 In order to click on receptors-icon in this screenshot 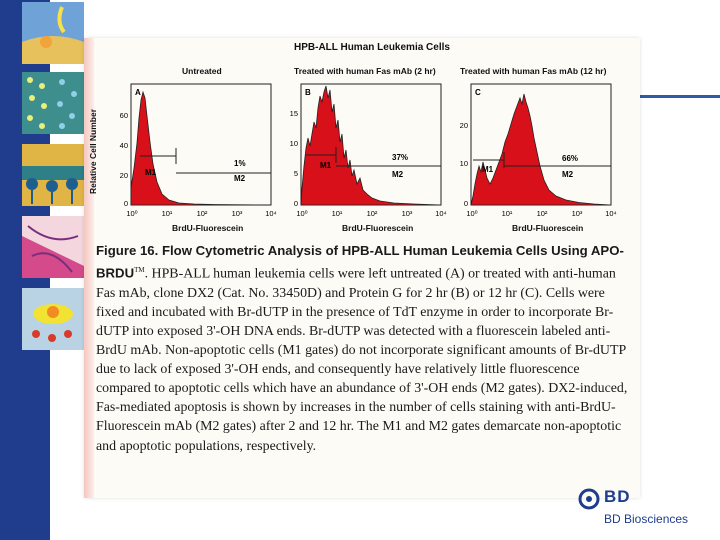, I will do `click(53, 175)`.